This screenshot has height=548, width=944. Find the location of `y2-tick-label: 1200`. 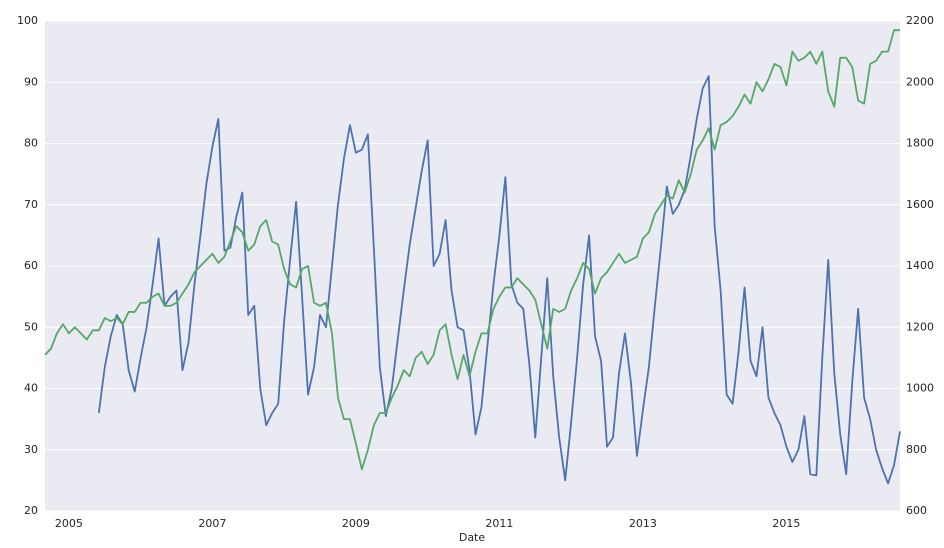

y2-tick-label: 1200 is located at coordinates (920, 326).